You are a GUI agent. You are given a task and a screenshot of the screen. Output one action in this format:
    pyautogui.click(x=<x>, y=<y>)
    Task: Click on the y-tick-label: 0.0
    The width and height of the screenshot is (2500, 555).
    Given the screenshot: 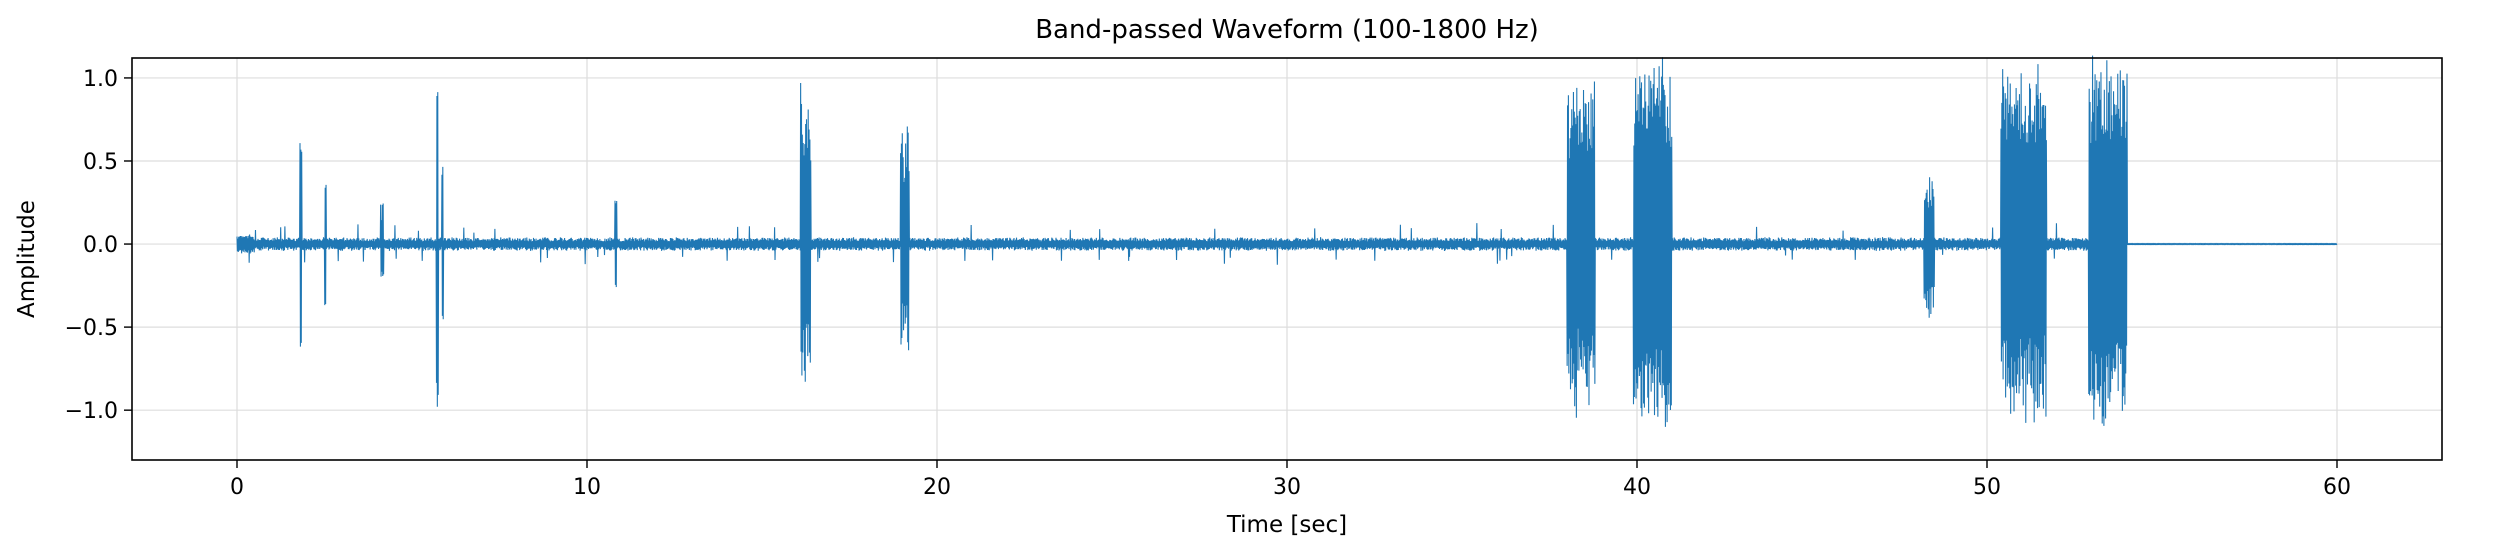 What is the action you would take?
    pyautogui.click(x=100, y=245)
    